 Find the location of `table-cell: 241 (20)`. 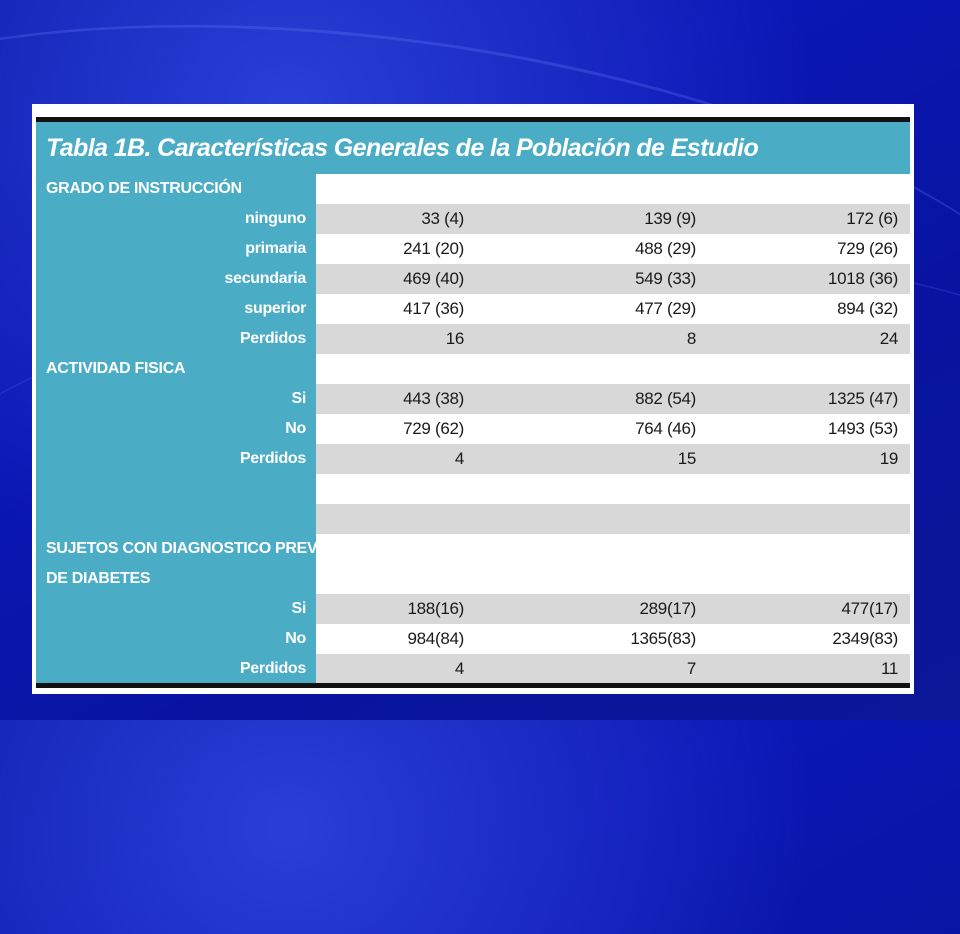

table-cell: 241 (20) is located at coordinates (433, 248).